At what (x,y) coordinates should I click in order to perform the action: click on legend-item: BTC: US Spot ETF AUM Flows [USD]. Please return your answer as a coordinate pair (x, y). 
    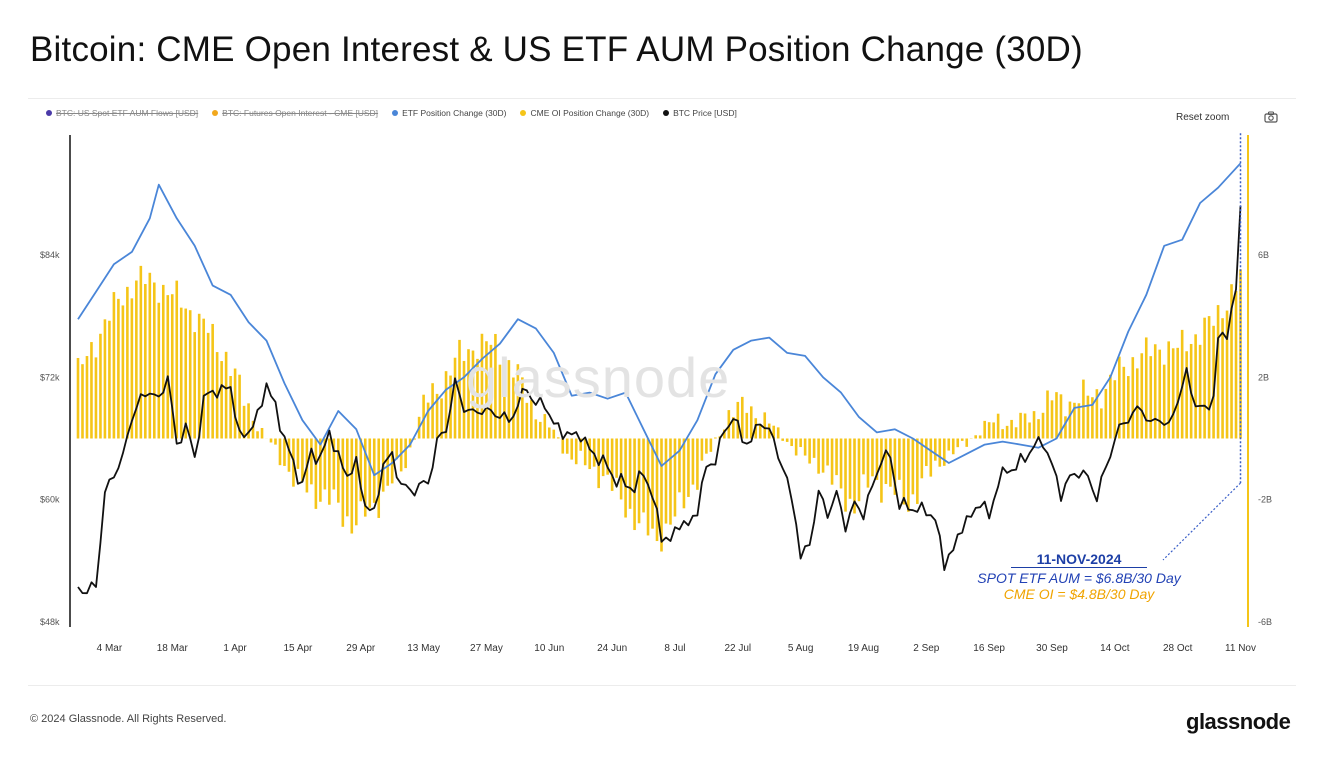
    Looking at the image, I should click on (122, 113).